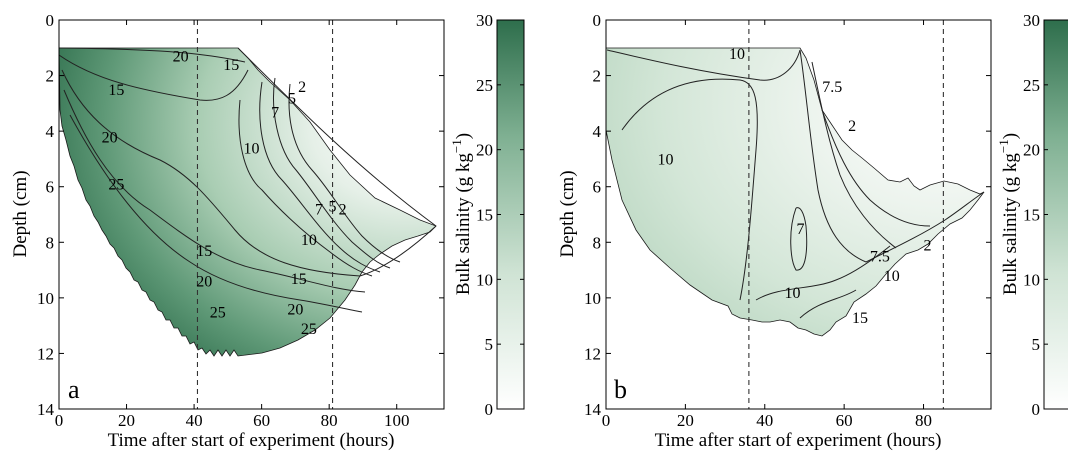 Image resolution: width=1068 pixels, height=451 pixels. Describe the element at coordinates (567, 213) in the screenshot. I see `panel-b-y-axis-label: Depth (cm)` at that location.